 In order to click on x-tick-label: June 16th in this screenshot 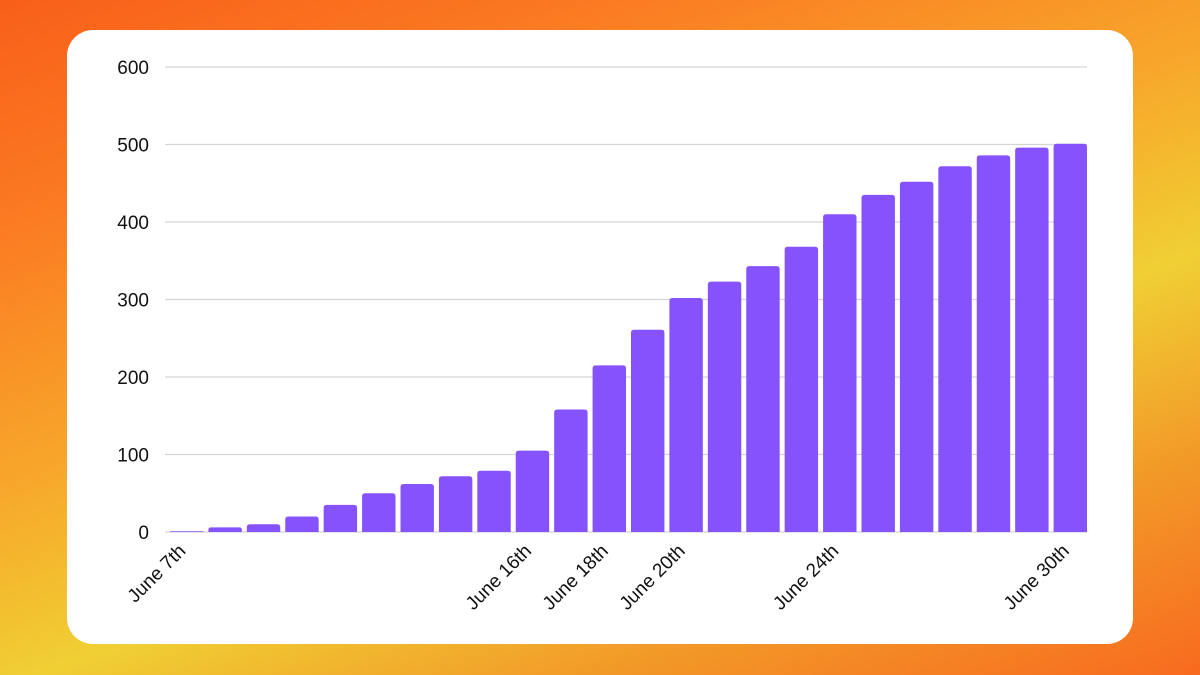, I will do `click(499, 578)`.